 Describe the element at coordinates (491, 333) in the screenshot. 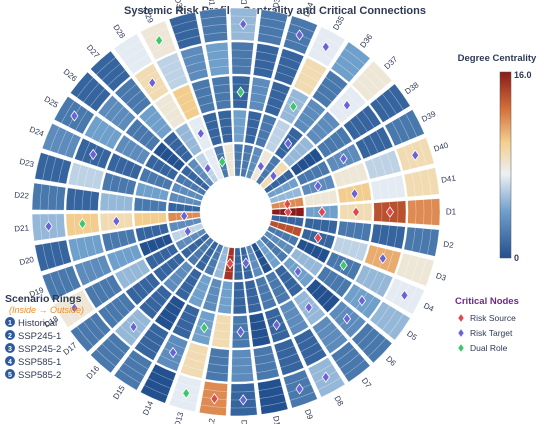

I see `node-legend-label: Risk Target` at that location.